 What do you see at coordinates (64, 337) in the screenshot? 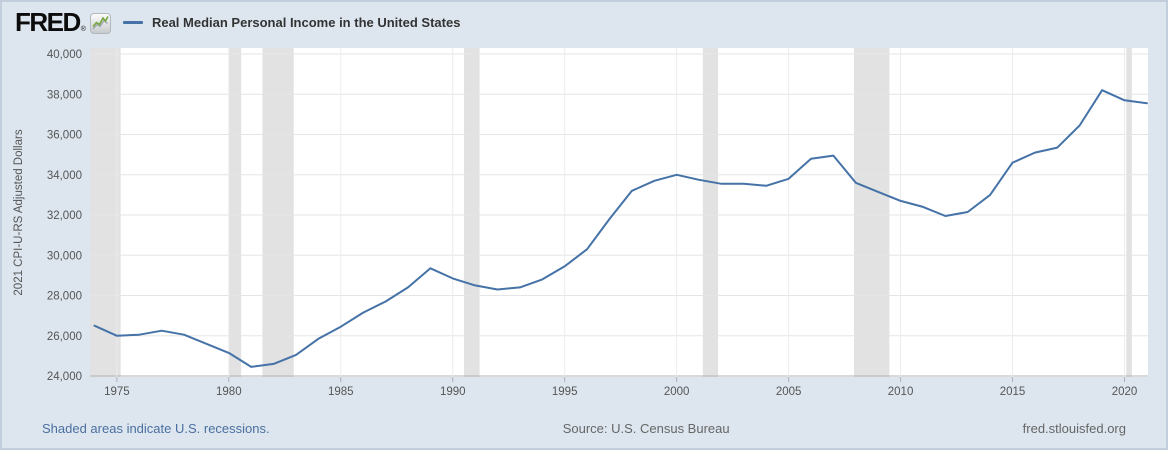
I see `y-tick-label: 26,000` at bounding box center [64, 337].